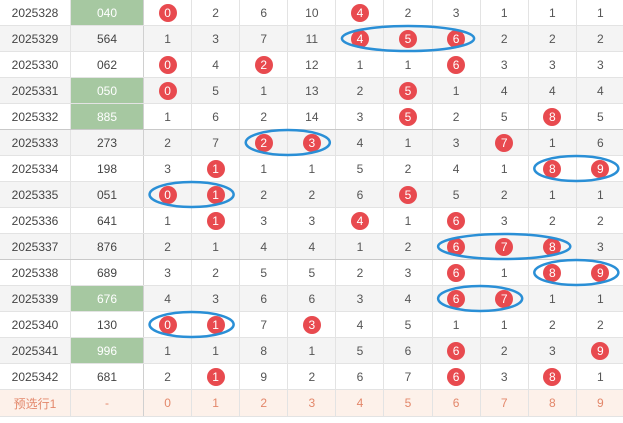 The height and width of the screenshot is (423, 623). I want to click on digit-cell-1: 2, so click(216, 272).